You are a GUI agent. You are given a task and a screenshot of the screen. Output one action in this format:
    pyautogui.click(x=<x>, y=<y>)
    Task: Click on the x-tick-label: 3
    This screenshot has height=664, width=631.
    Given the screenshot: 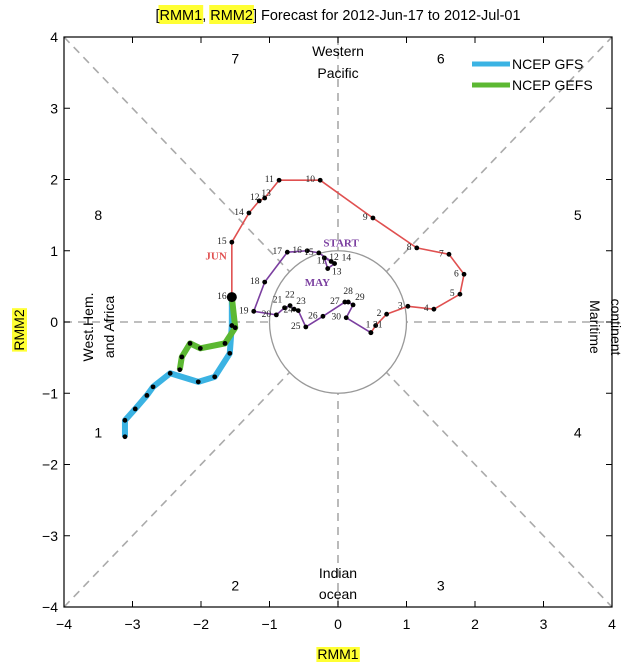 What is the action you would take?
    pyautogui.click(x=544, y=624)
    